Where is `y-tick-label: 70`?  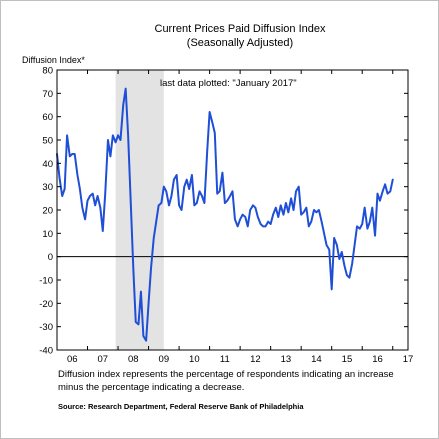
y-tick-label: 70 is located at coordinates (47, 94).